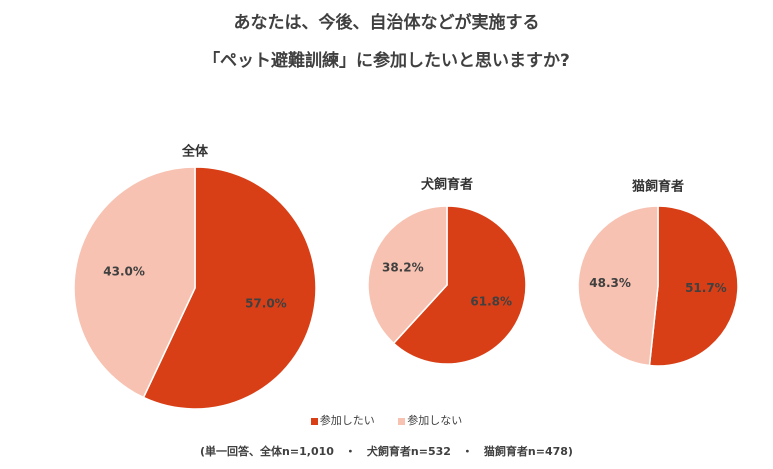 Image resolution: width=773 pixels, height=469 pixels. What do you see at coordinates (195, 152) in the screenshot?
I see `pie-1-title: 全体` at bounding box center [195, 152].